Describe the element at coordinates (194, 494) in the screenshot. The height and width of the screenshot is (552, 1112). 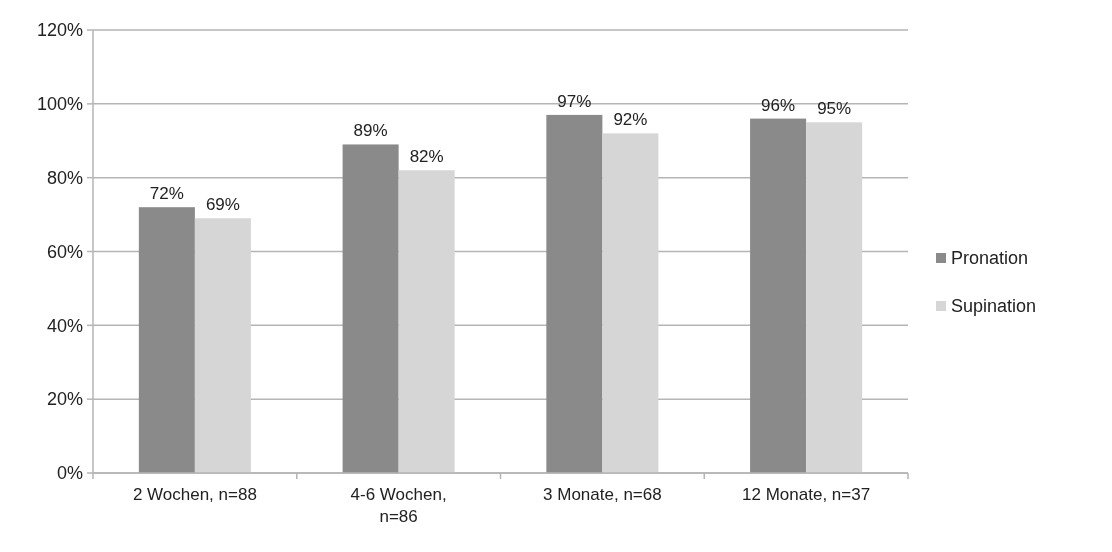
I see `x-tick-label: 2 Wochen, n=88` at that location.